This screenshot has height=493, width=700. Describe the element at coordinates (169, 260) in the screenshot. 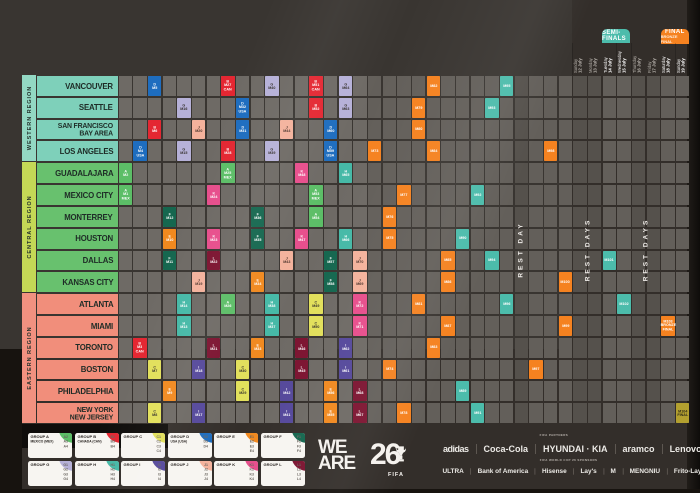

I see `match-cell-m11: F M11` at that location.